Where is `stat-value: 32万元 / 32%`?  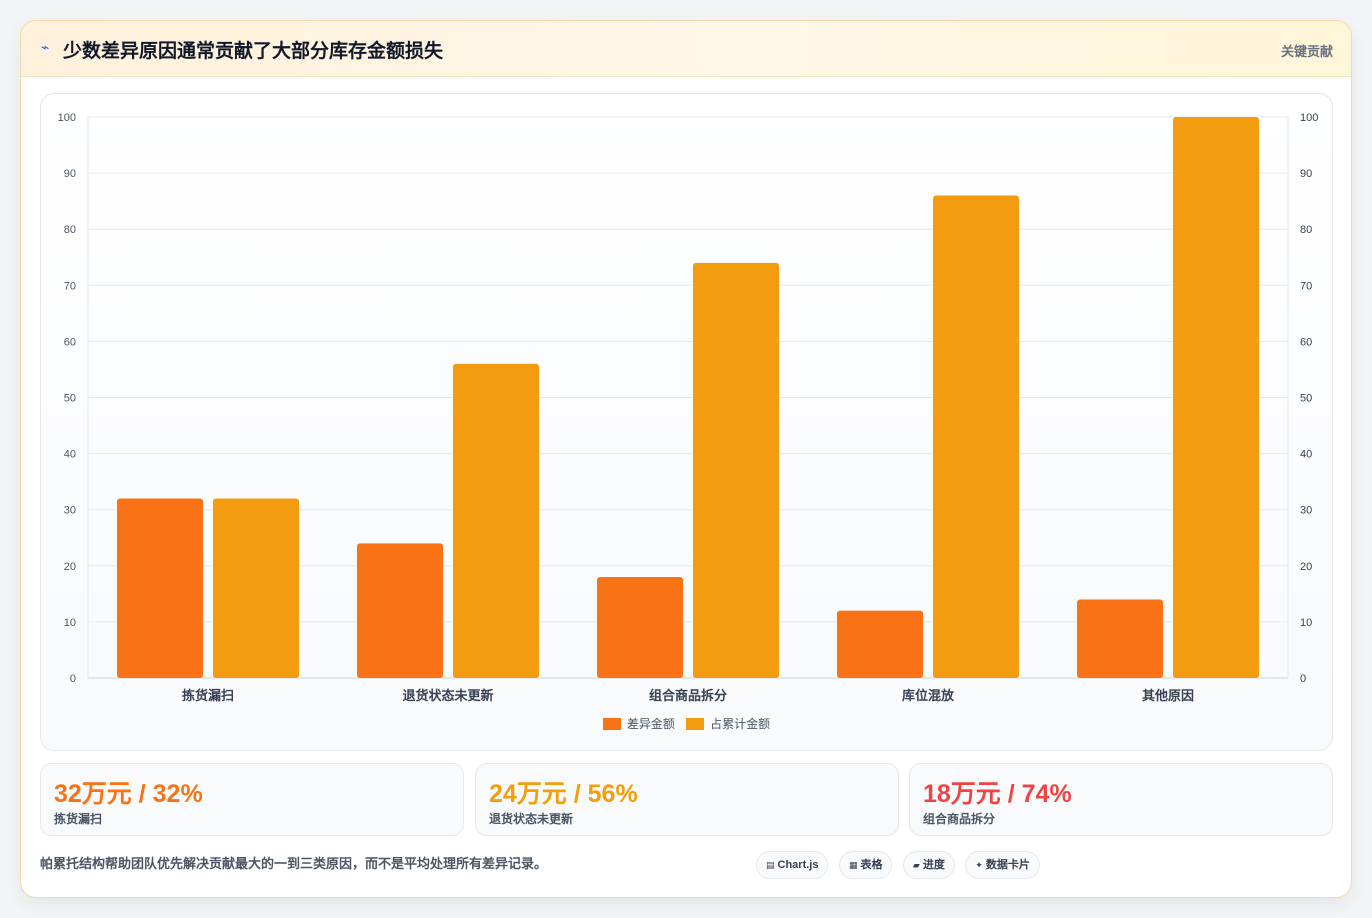
stat-value: 32万元 / 32% is located at coordinates (128, 794).